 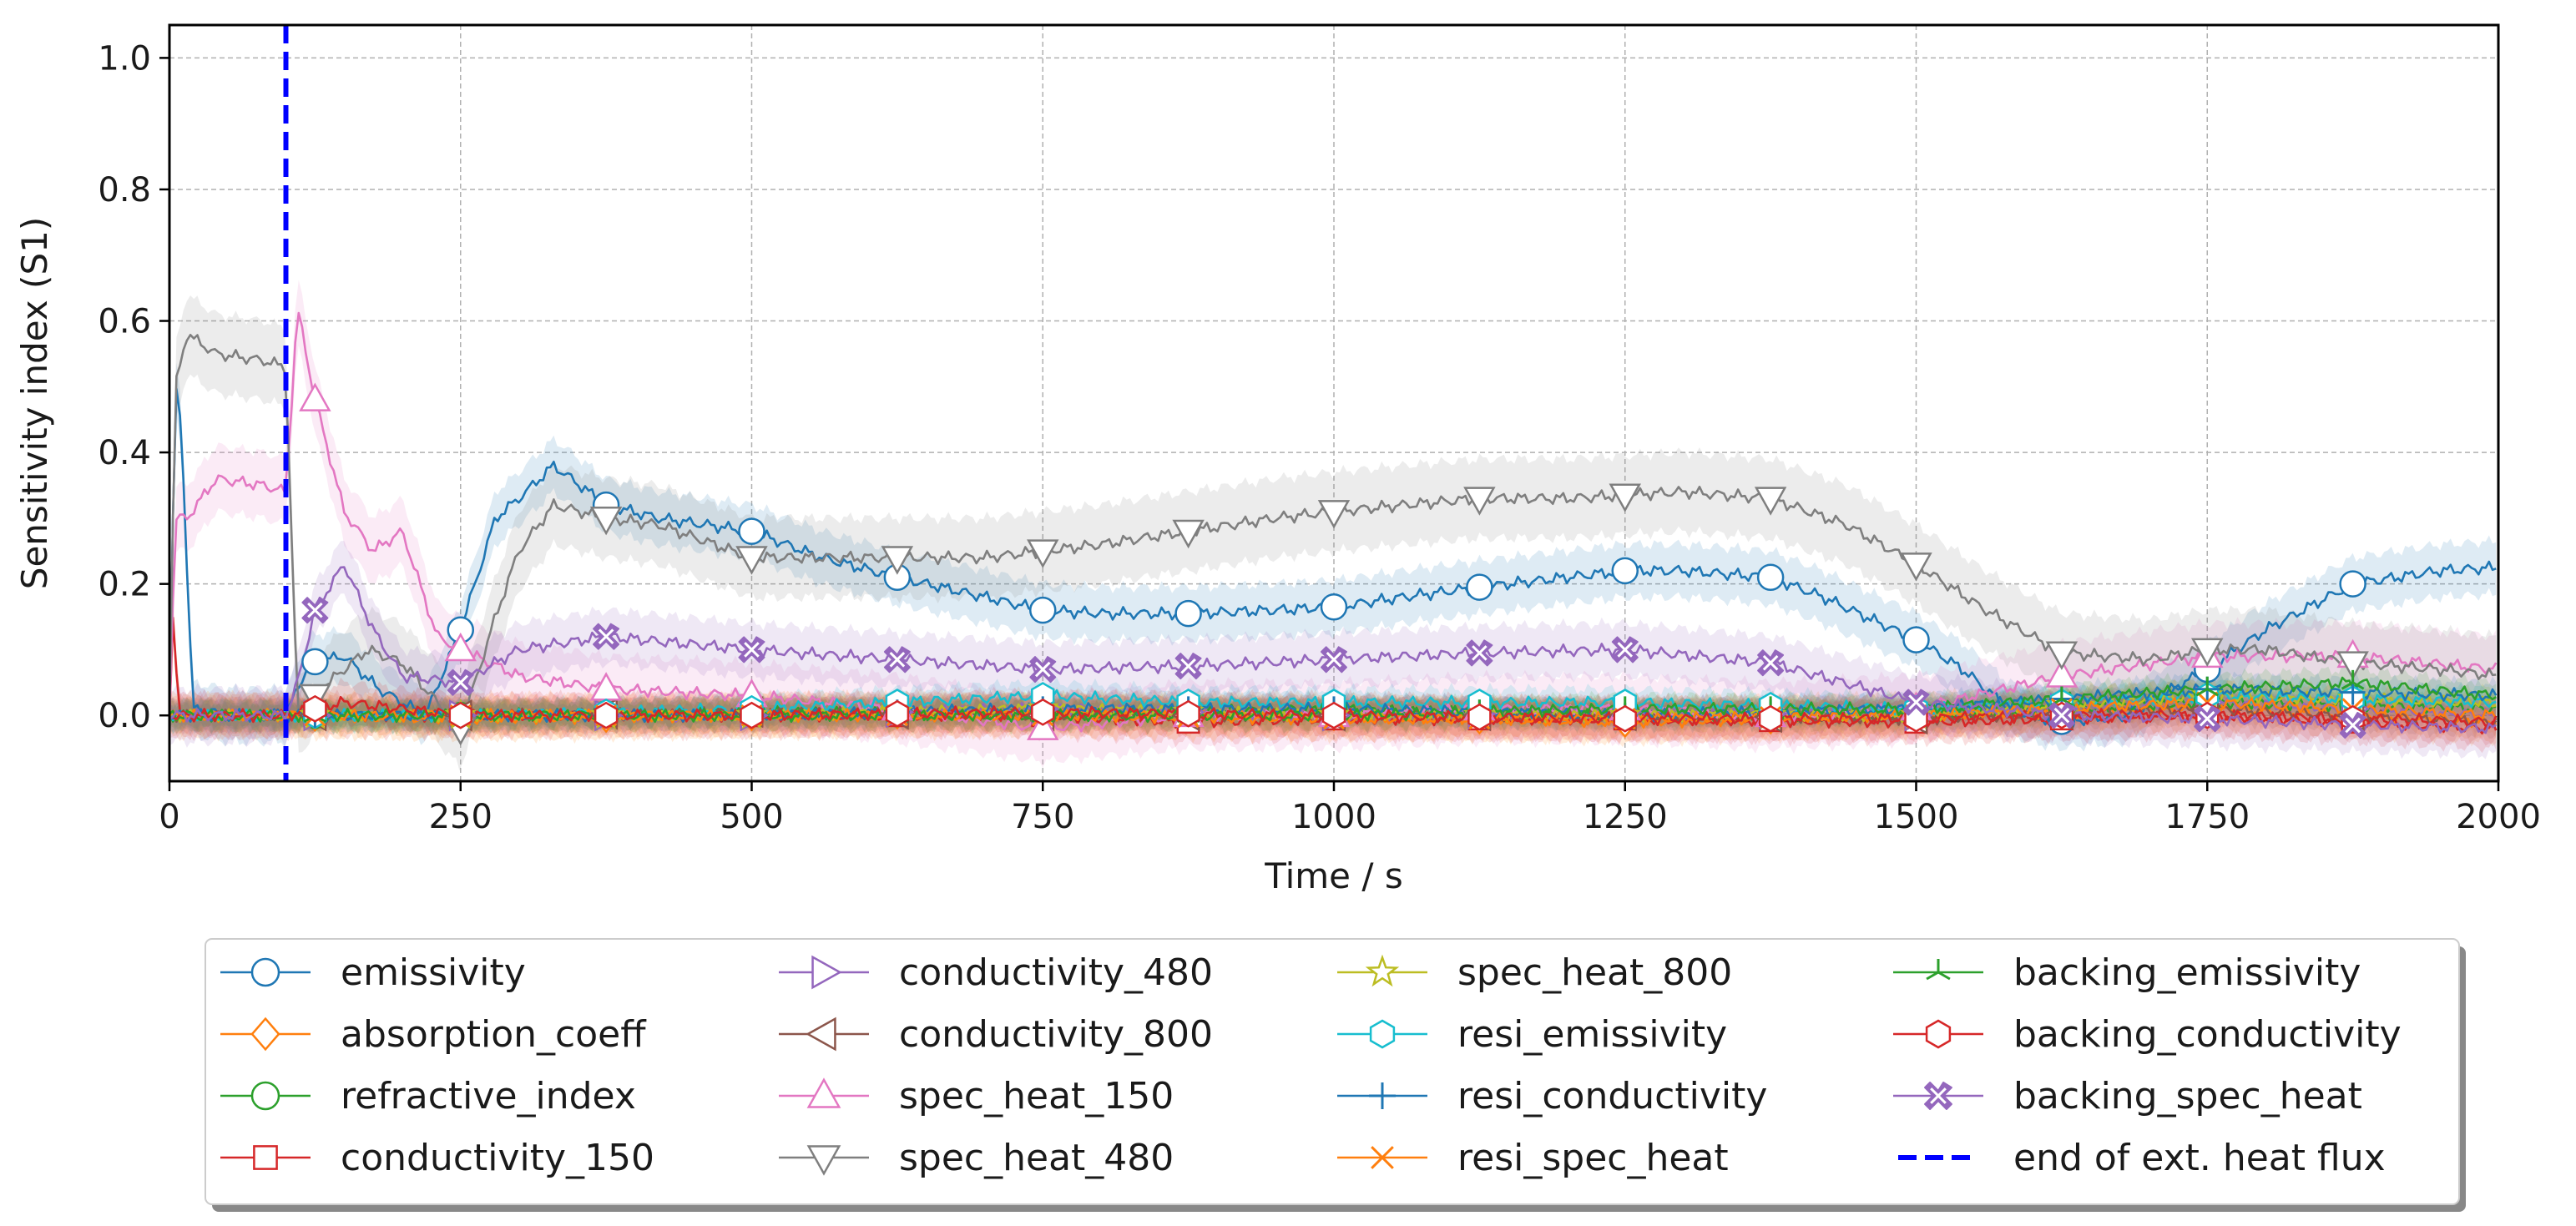 I want to click on legend-label-absorption-coeff: absorption_coeff, so click(x=494, y=1034).